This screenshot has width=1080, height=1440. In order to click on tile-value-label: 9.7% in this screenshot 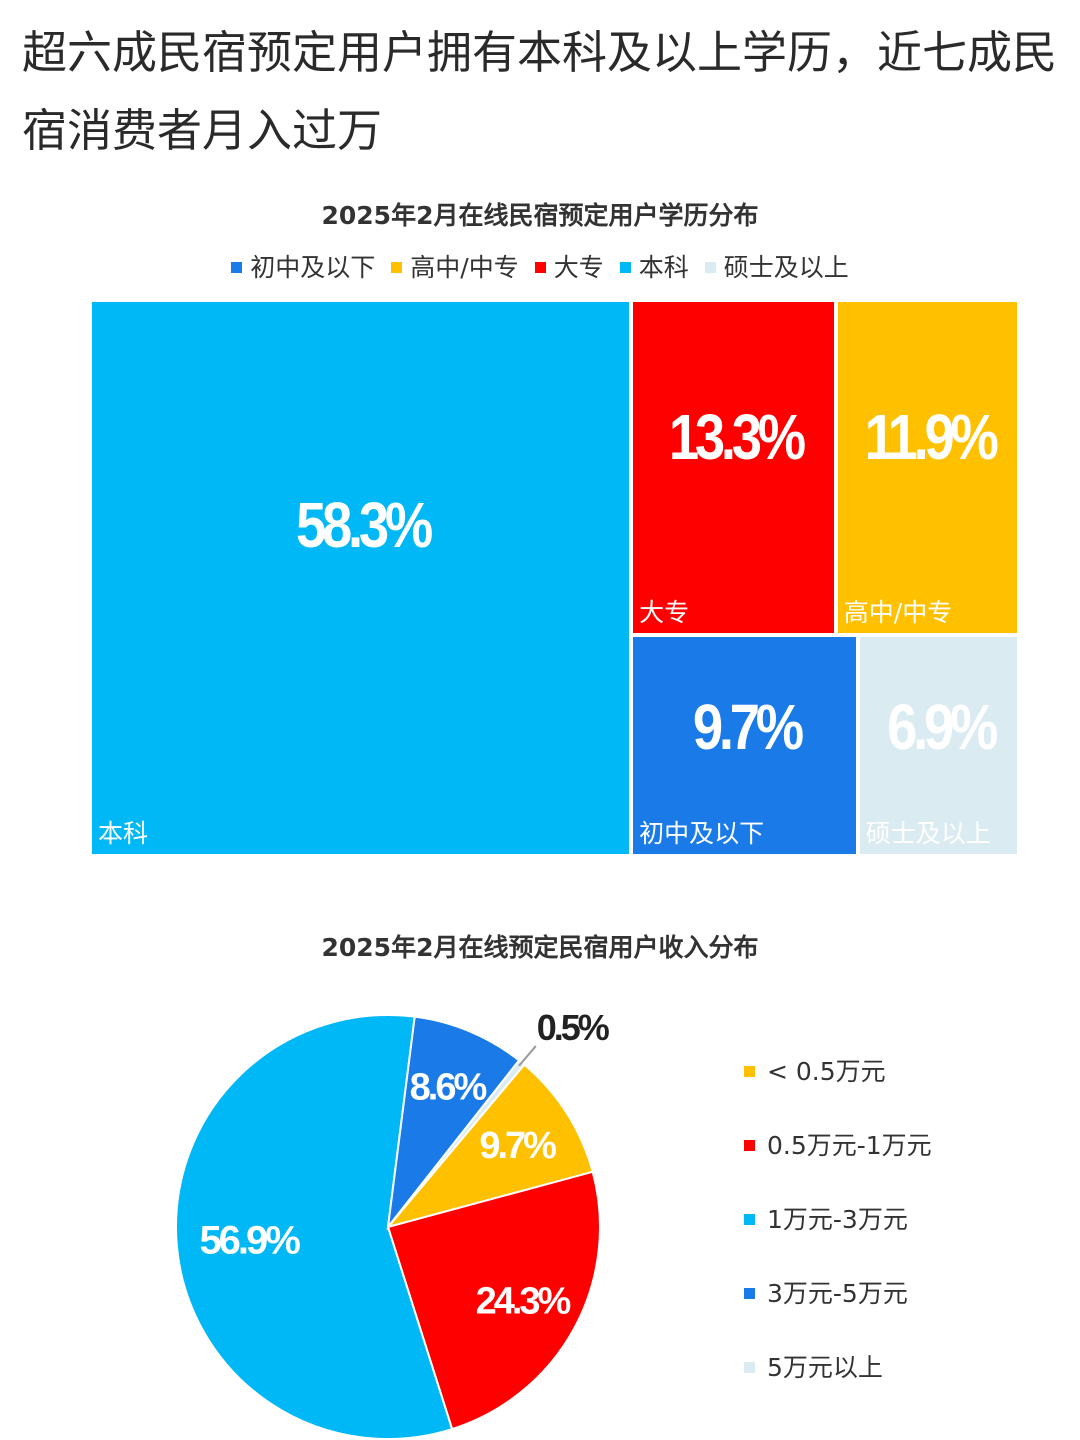, I will do `click(748, 726)`.